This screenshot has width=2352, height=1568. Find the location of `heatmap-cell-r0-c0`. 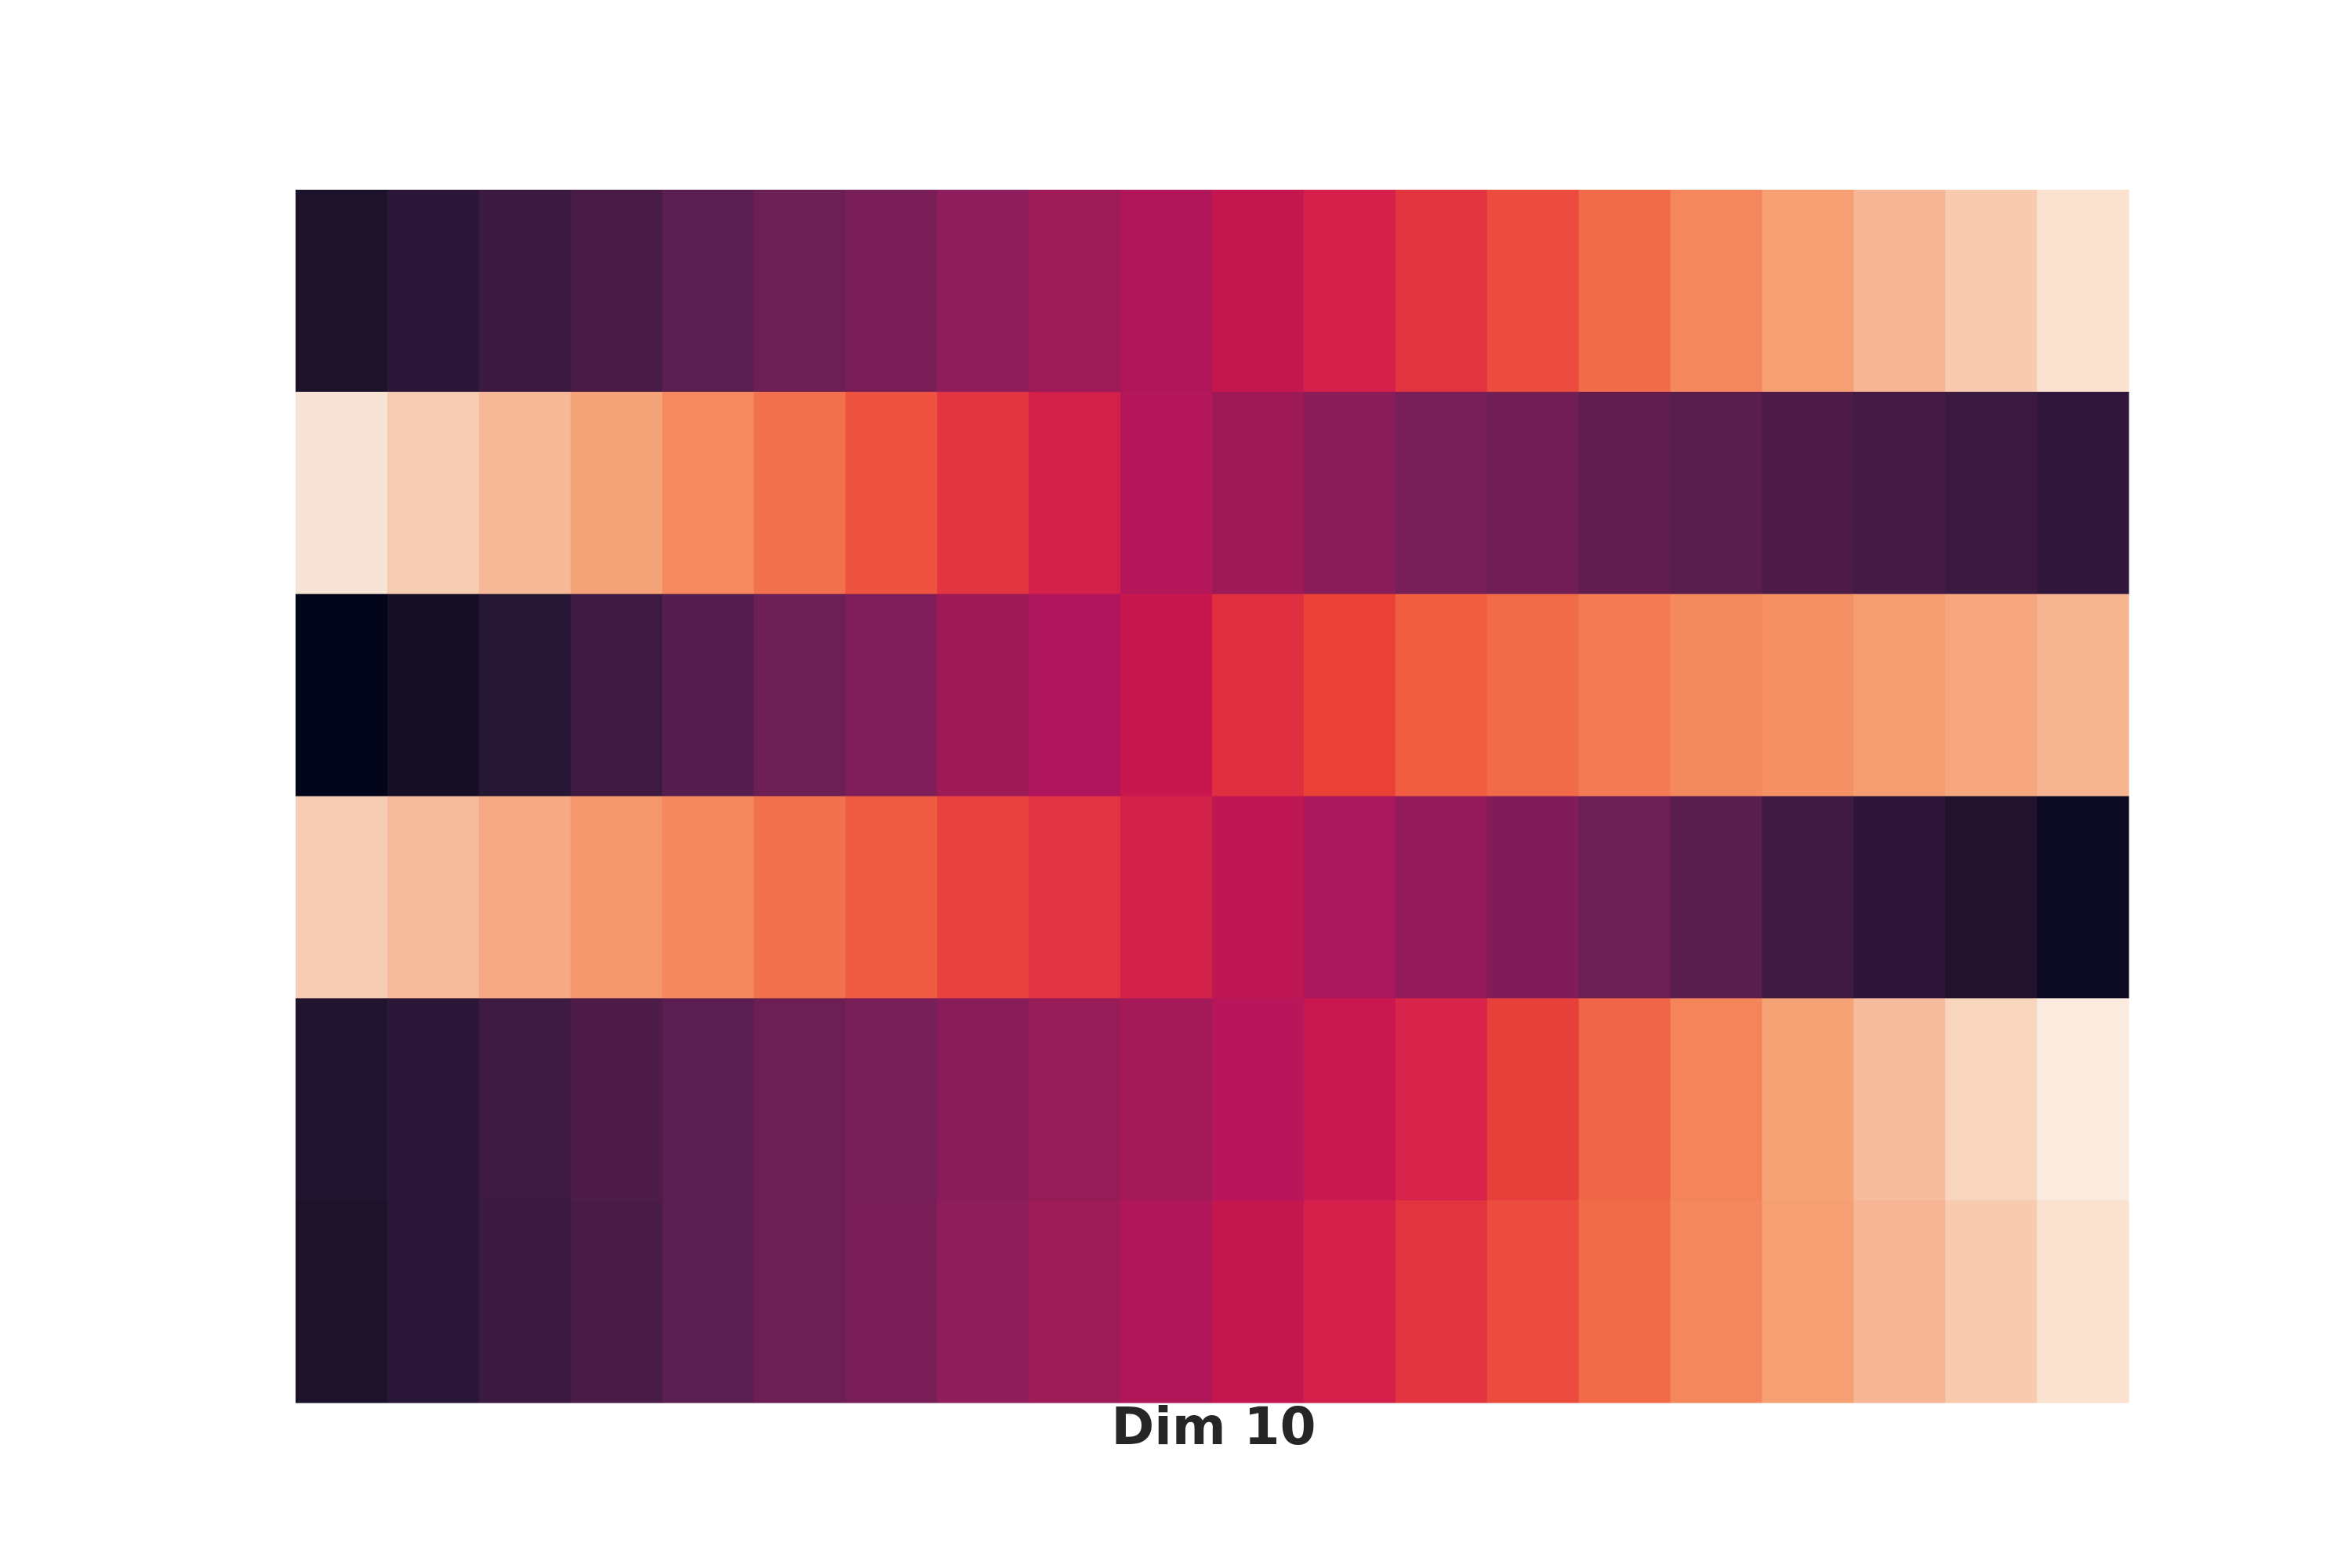

heatmap-cell-r0-c0 is located at coordinates (342, 291).